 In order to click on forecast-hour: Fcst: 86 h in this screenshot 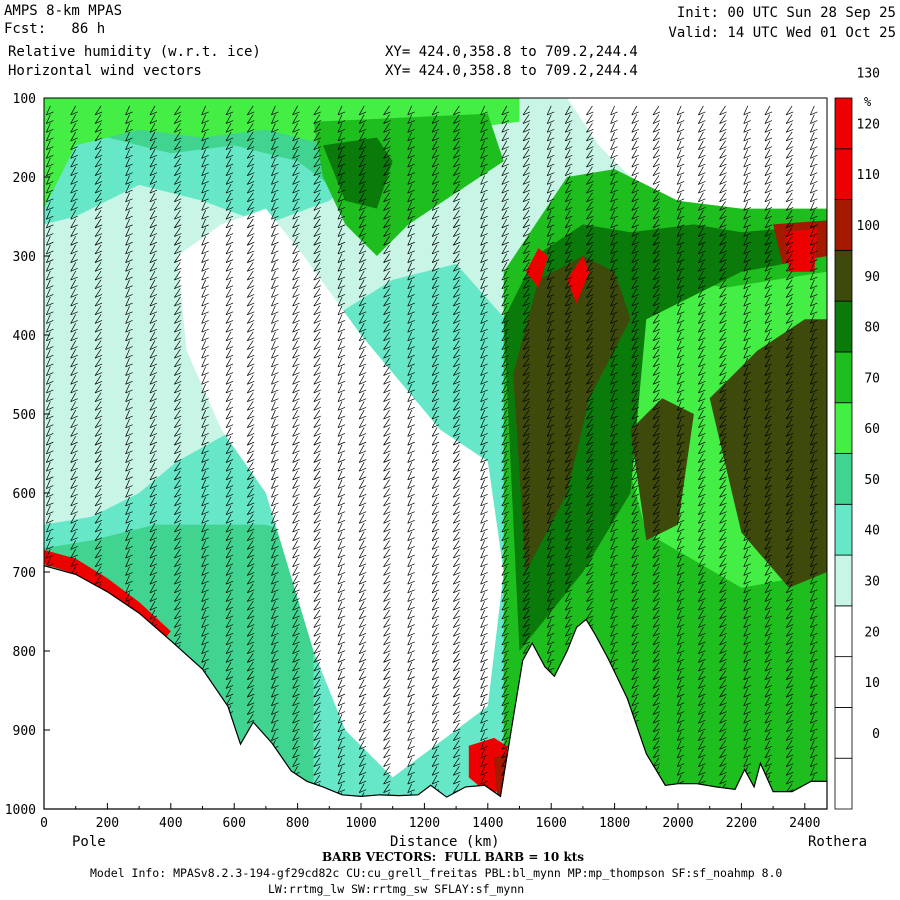, I will do `click(55, 29)`.